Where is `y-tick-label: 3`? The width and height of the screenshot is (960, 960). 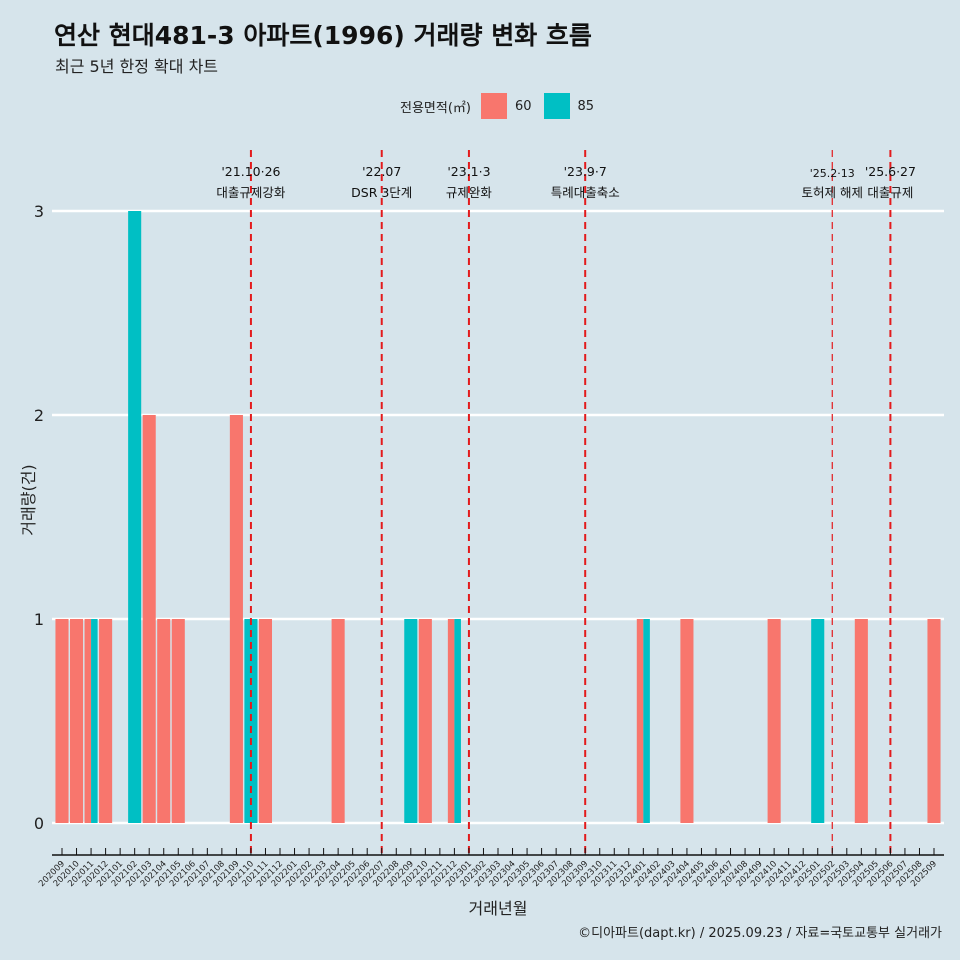
y-tick-label: 3 is located at coordinates (39, 211).